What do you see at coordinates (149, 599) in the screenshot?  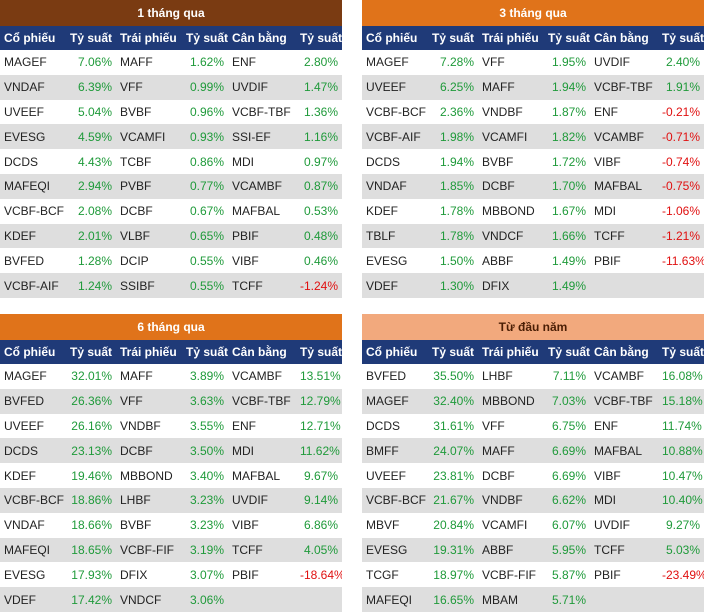 I see `bond-name: VNDCF` at bounding box center [149, 599].